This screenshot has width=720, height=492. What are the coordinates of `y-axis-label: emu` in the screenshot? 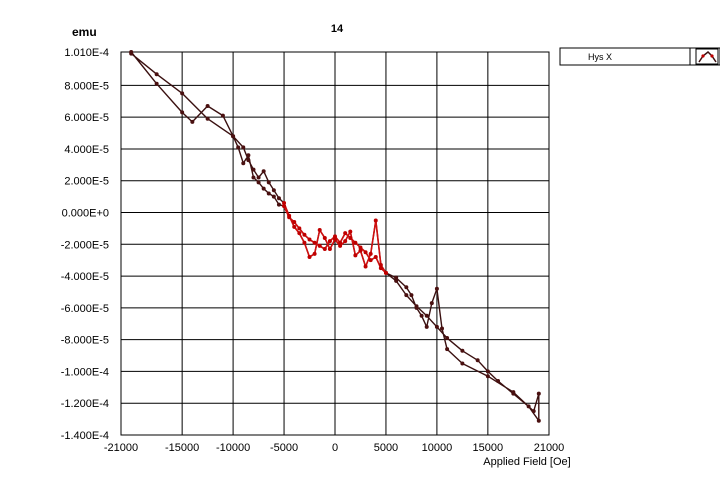 It's located at (84, 32).